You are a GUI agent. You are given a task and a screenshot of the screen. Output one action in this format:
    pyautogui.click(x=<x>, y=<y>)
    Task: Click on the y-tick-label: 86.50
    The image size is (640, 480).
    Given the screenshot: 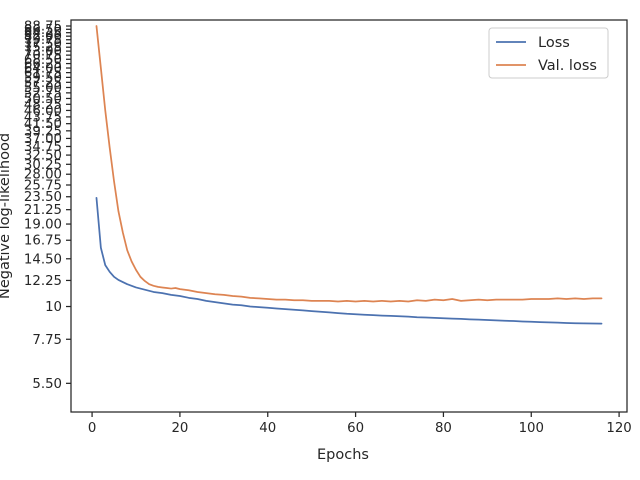 What is the action you would take?
    pyautogui.click(x=43, y=30)
    